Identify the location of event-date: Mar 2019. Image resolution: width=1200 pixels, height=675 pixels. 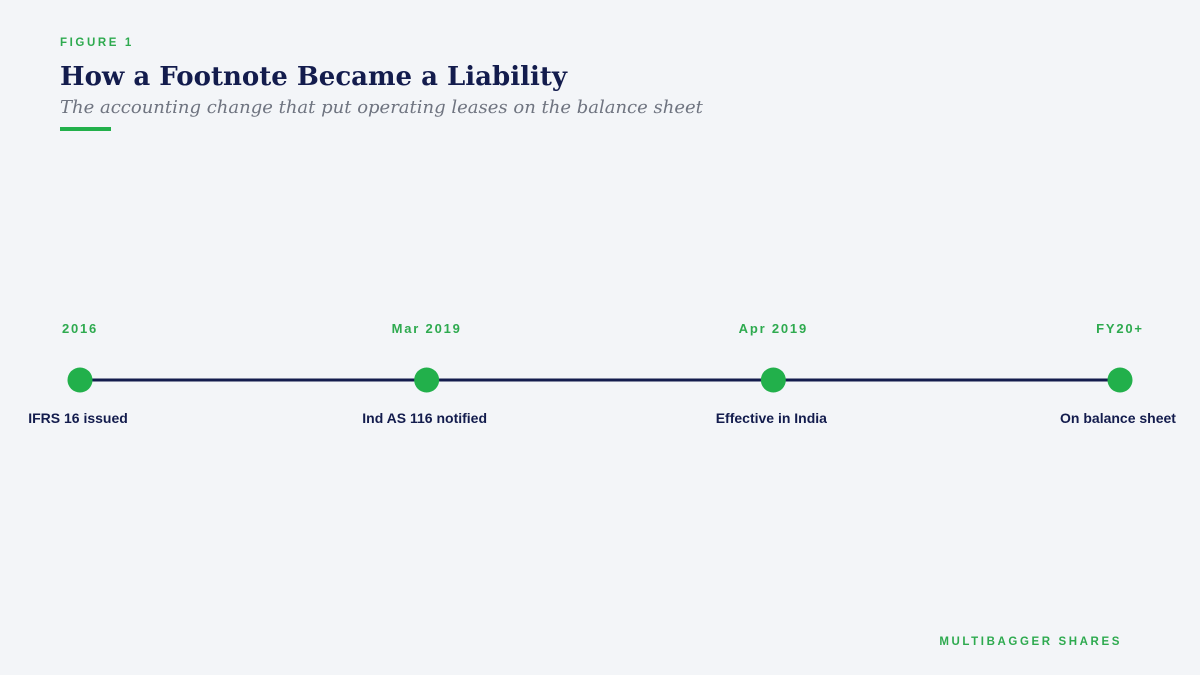
(427, 328).